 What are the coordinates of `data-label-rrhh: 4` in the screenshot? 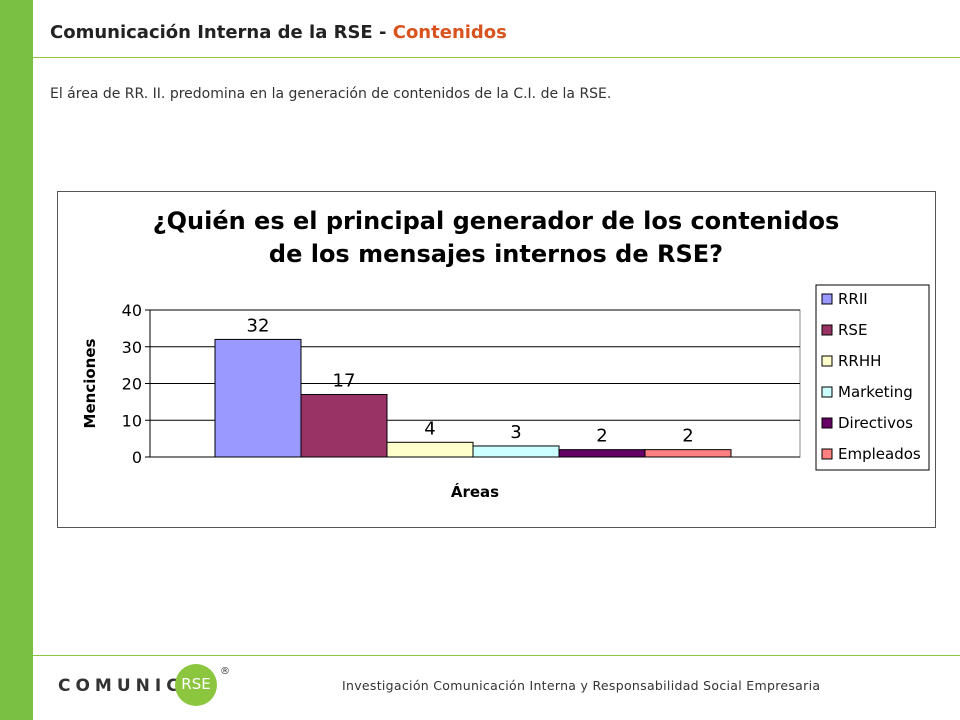 It's located at (429, 428).